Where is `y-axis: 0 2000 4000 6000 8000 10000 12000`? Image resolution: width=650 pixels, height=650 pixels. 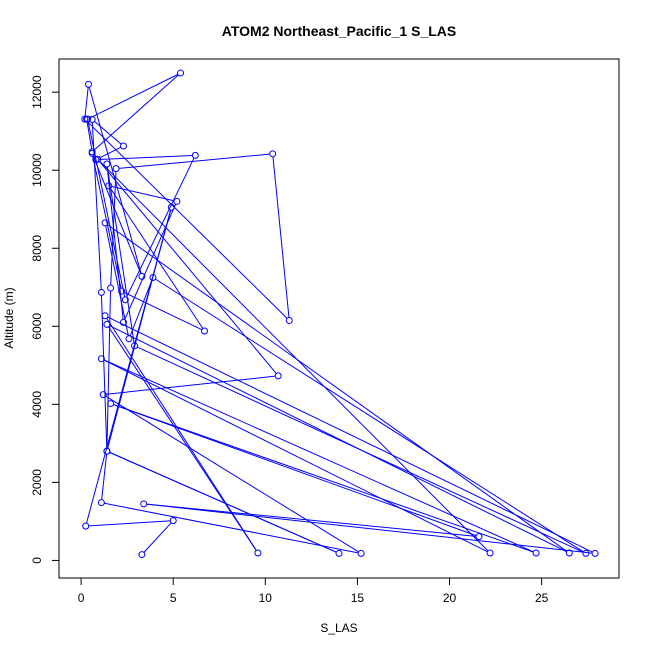 y-axis: 0 2000 4000 6000 8000 10000 12000 is located at coordinates (45, 319).